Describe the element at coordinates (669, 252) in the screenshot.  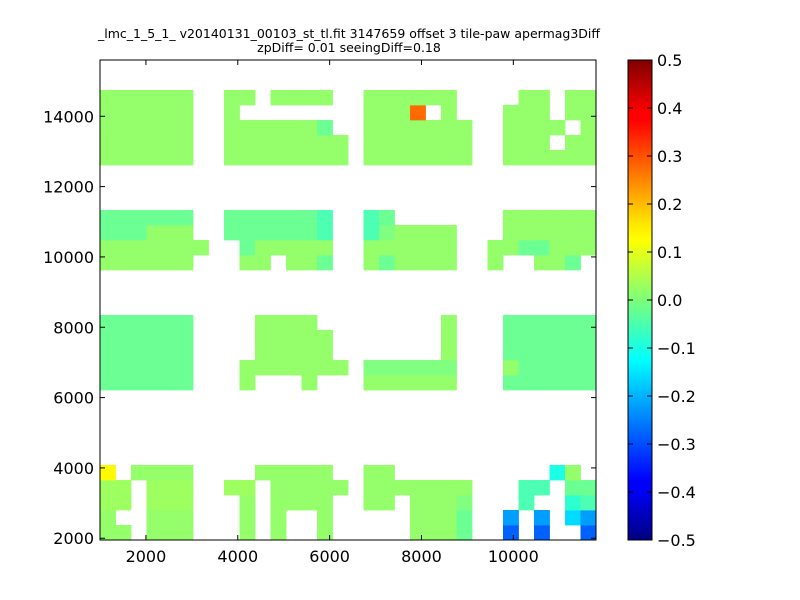
I see `colorbar-tick-label: 0.1` at that location.